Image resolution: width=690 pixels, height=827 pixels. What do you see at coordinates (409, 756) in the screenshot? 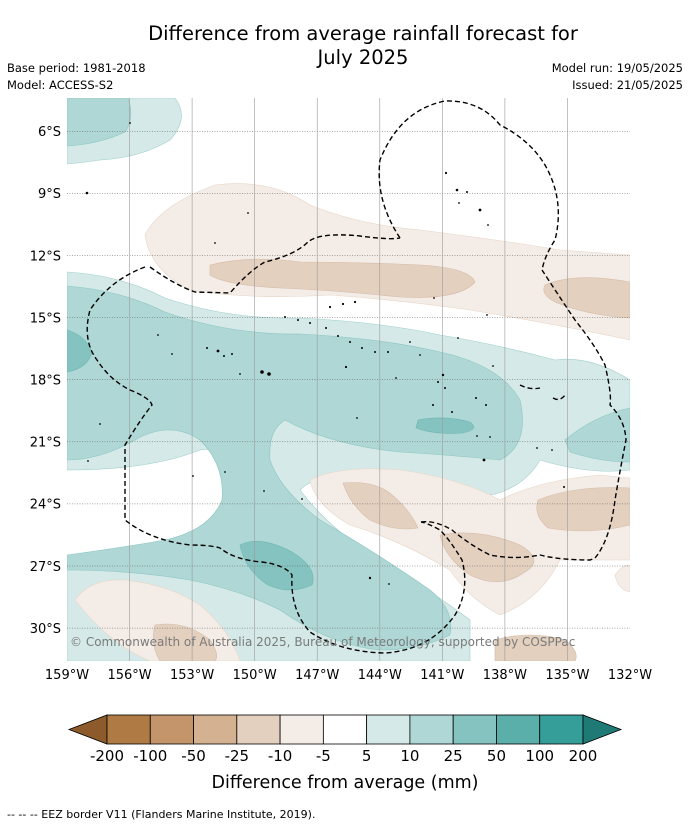
I see `colorbar-tick-label: 10` at bounding box center [409, 756].